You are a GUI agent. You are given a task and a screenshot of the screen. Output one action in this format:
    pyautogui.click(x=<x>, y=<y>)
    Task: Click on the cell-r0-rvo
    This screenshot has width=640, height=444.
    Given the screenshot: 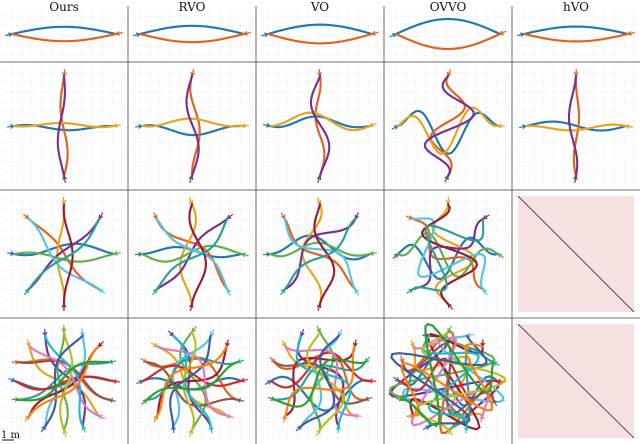 What is the action you would take?
    pyautogui.click(x=192, y=34)
    